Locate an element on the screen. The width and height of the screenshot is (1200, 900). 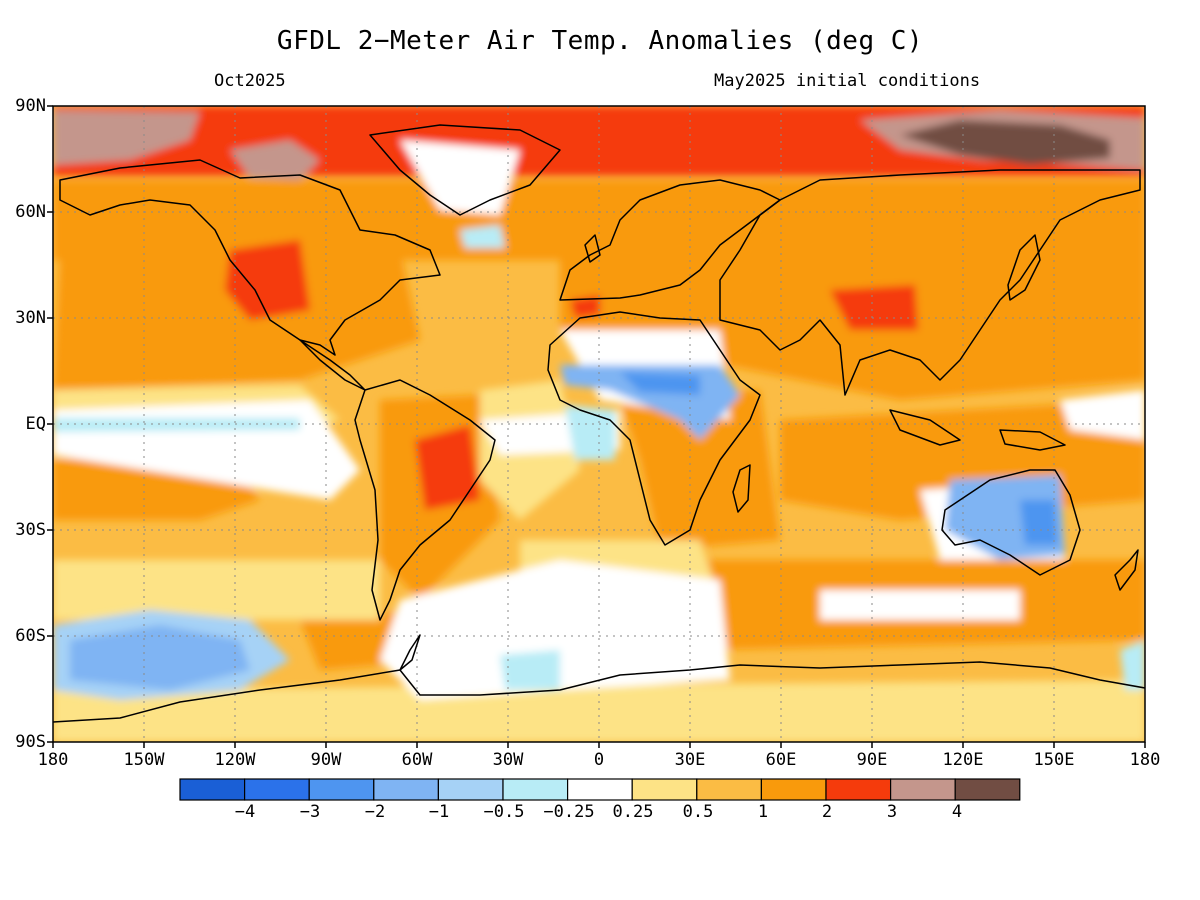
colorbar-label: −0.25 is located at coordinates (569, 812).